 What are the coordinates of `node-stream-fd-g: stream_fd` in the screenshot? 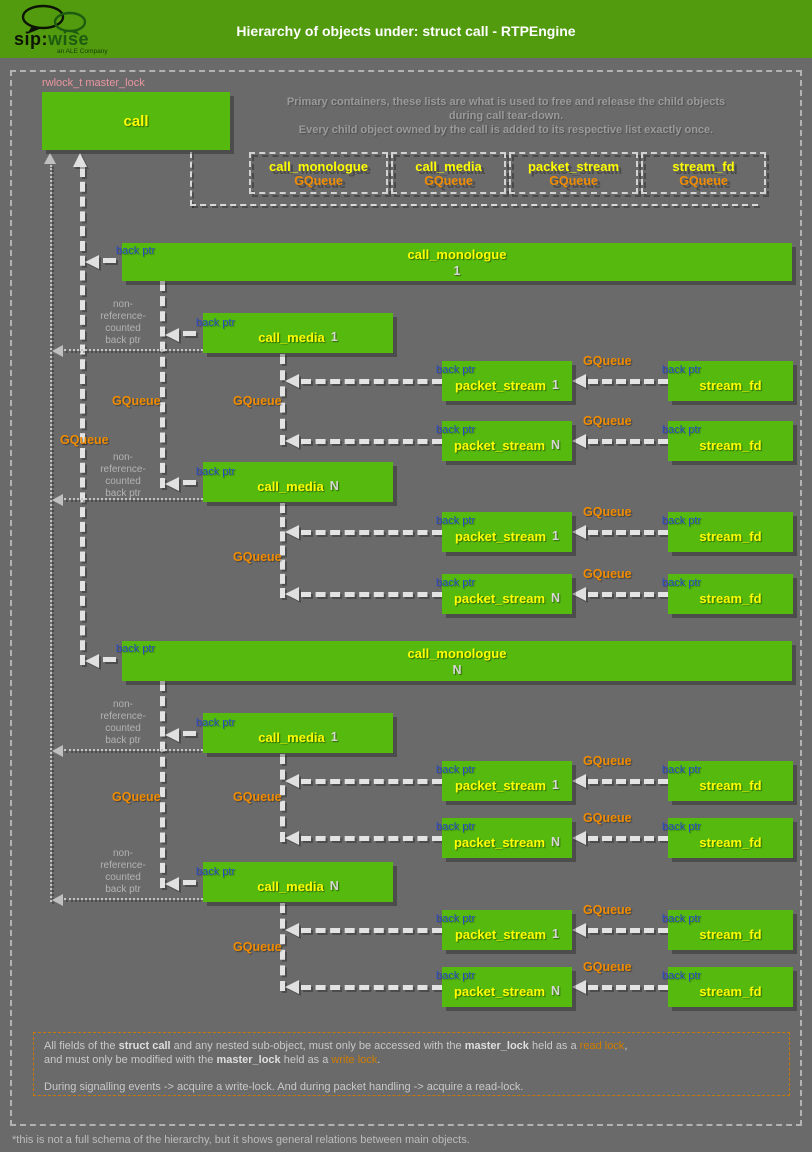 It's located at (730, 930).